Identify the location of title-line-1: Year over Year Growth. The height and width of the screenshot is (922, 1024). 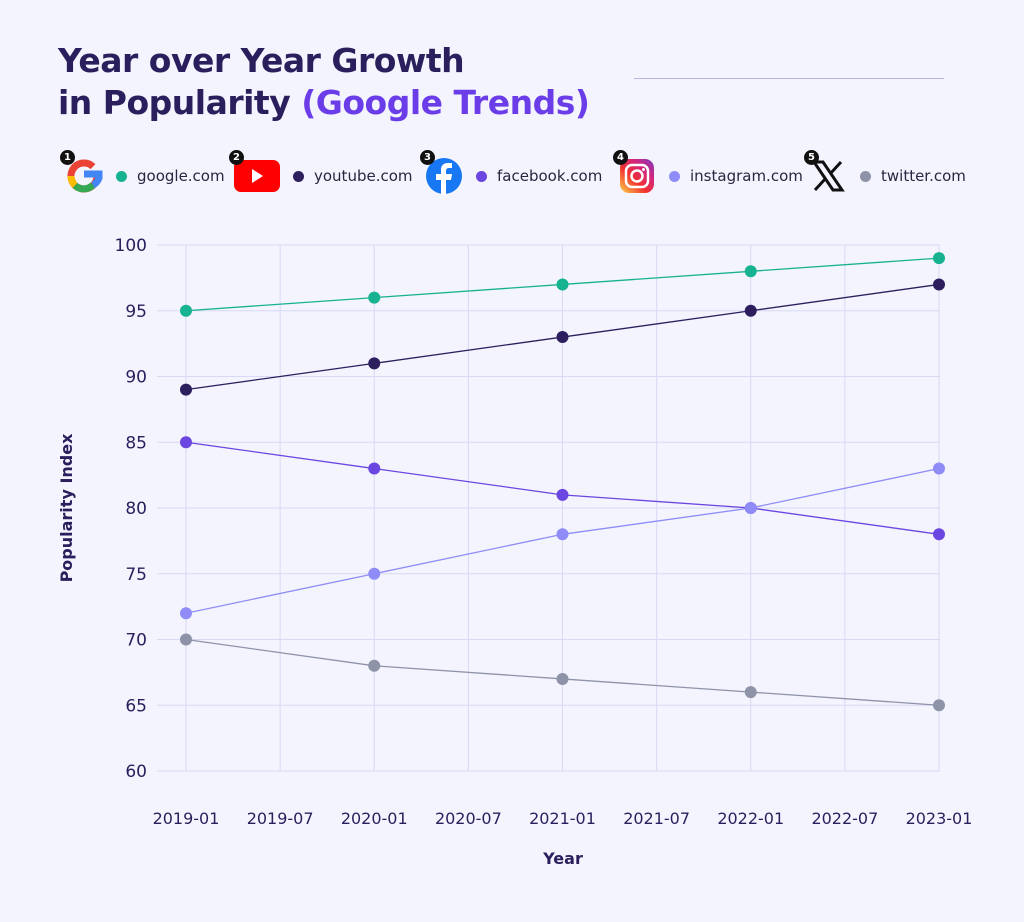
(261, 60).